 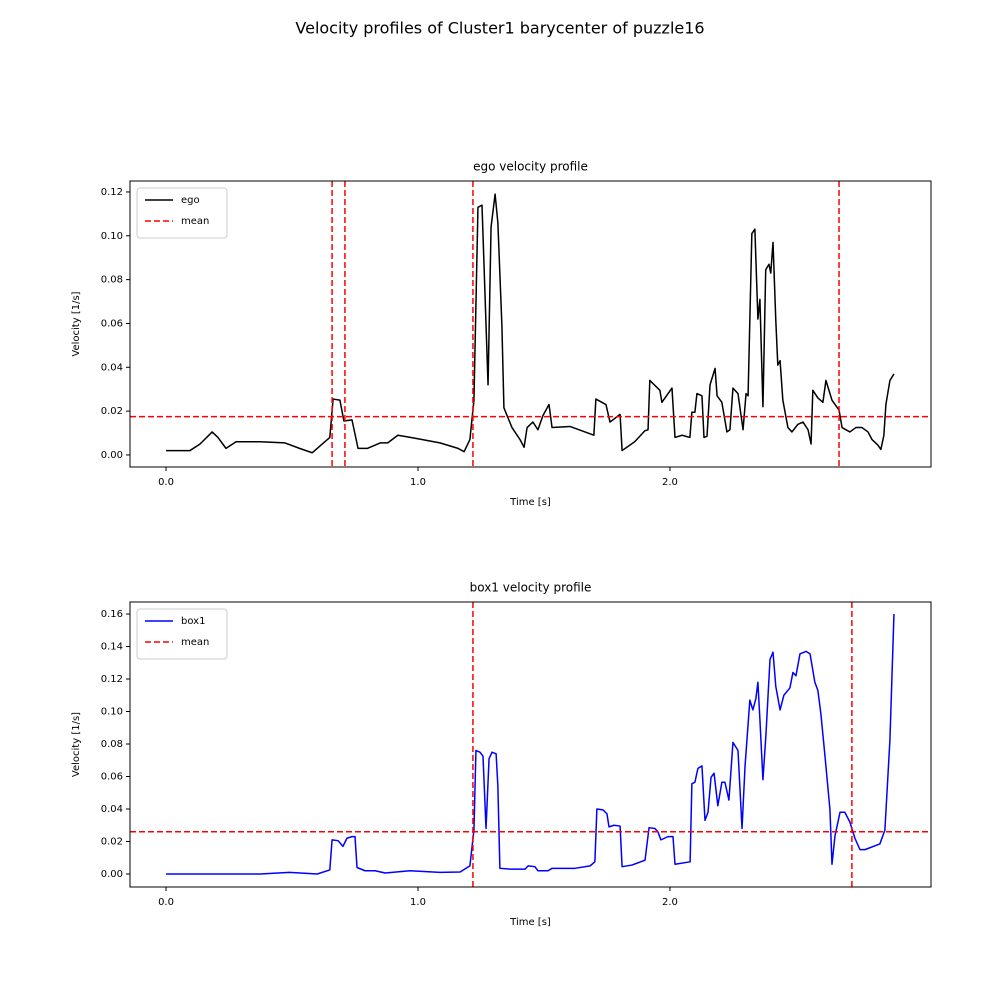 What do you see at coordinates (530, 167) in the screenshot?
I see `axes-title: ego velocity profile` at bounding box center [530, 167].